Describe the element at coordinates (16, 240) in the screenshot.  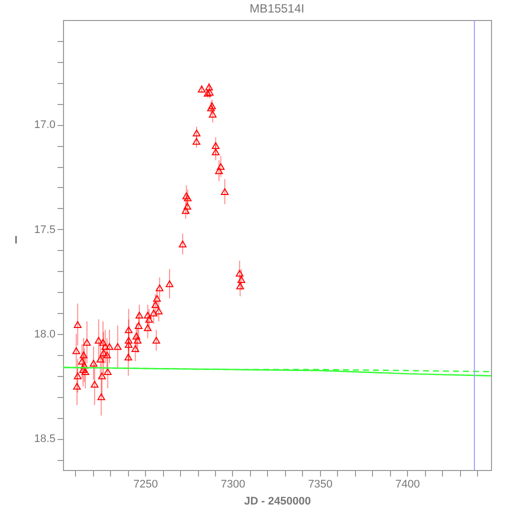
I see `y-axis-title: I` at that location.